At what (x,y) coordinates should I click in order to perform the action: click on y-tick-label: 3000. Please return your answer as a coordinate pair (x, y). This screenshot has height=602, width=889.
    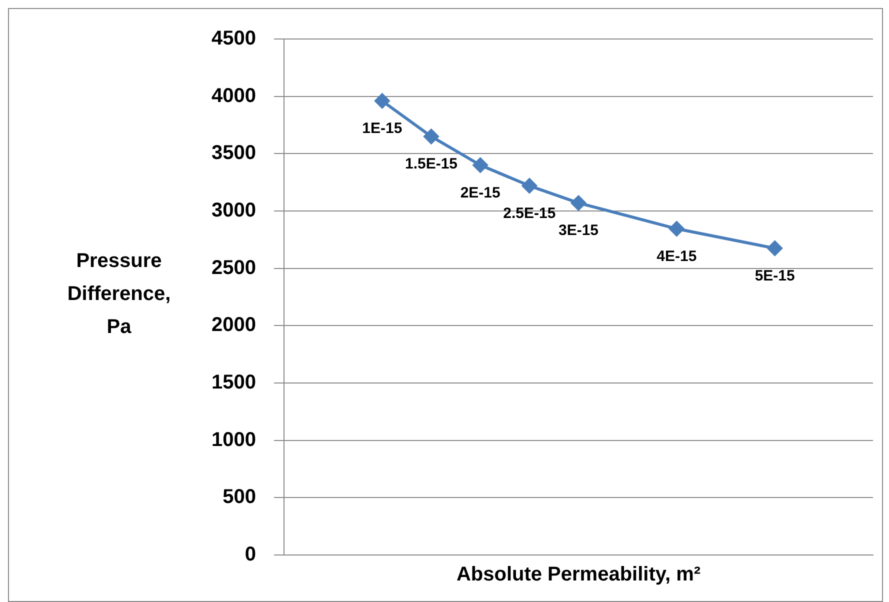
    Looking at the image, I should click on (234, 211).